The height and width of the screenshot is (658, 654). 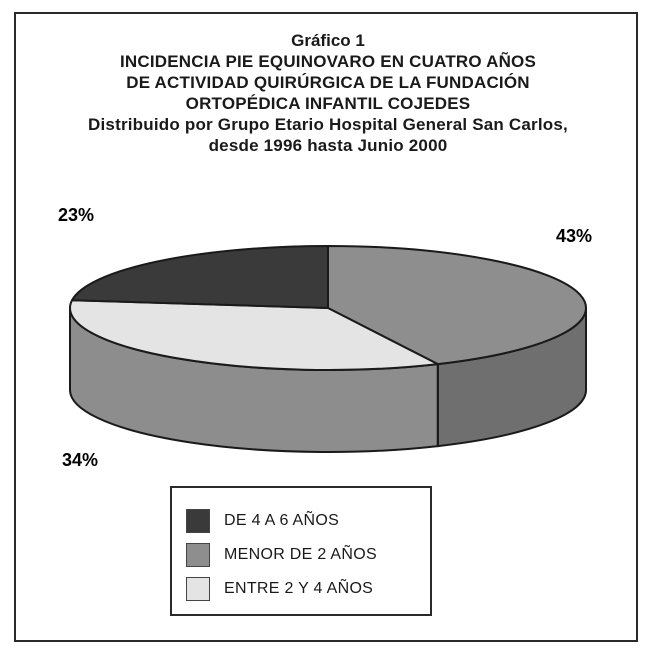 What do you see at coordinates (328, 103) in the screenshot?
I see `title-line-3: ORTOPÉDICA INFANTIL COJEDES` at bounding box center [328, 103].